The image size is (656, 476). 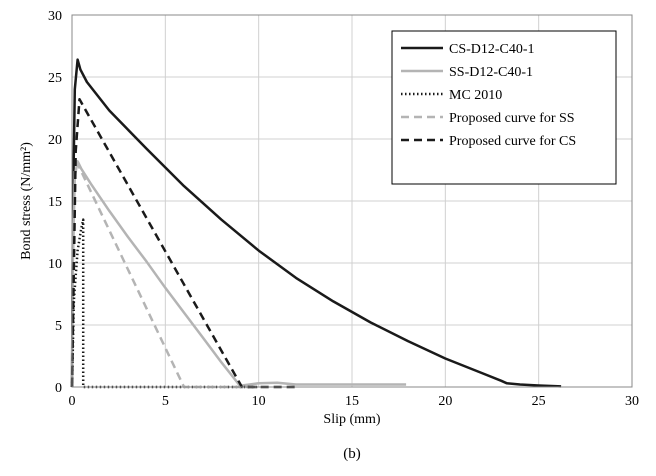 I want to click on y-axis-label: Bond stress (N/mm²), so click(x=26, y=201).